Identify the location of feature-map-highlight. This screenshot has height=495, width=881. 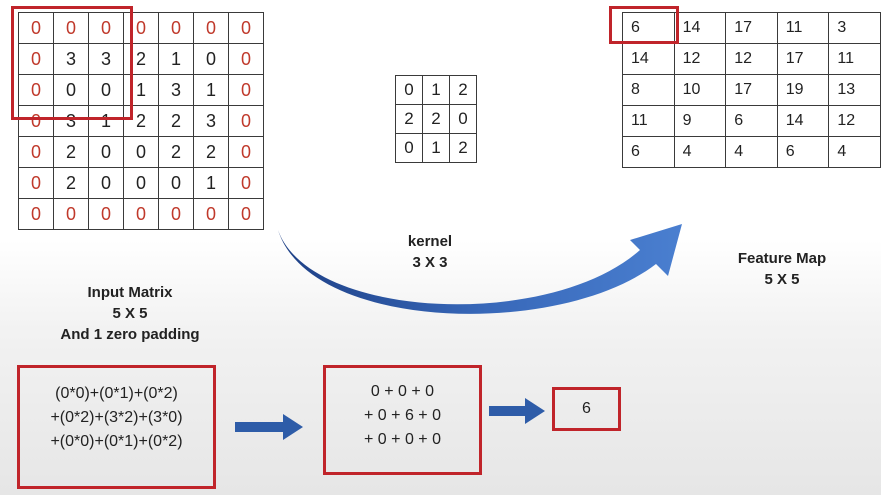
(644, 25).